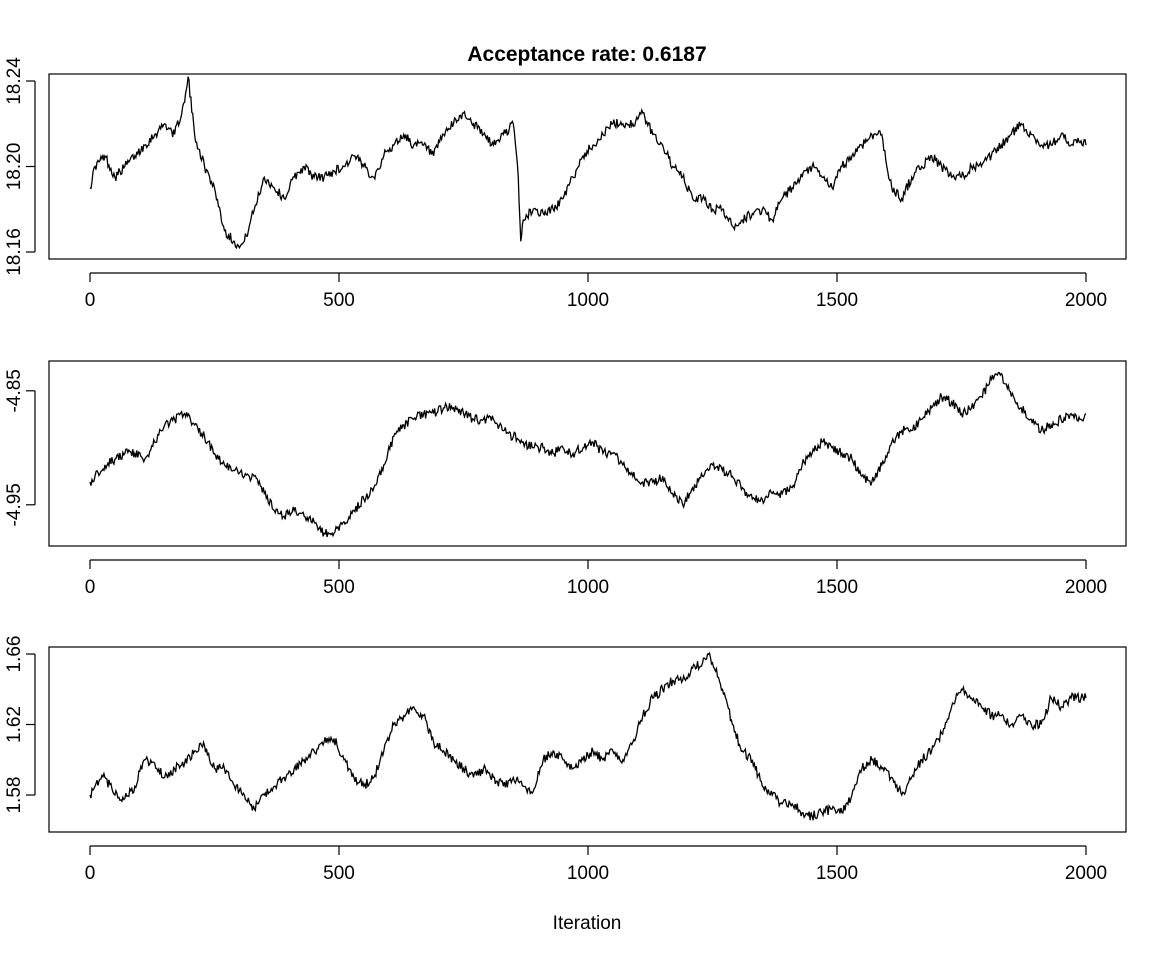 This screenshot has width=1152, height=960. I want to click on y-tick-label: -4.85, so click(14, 390).